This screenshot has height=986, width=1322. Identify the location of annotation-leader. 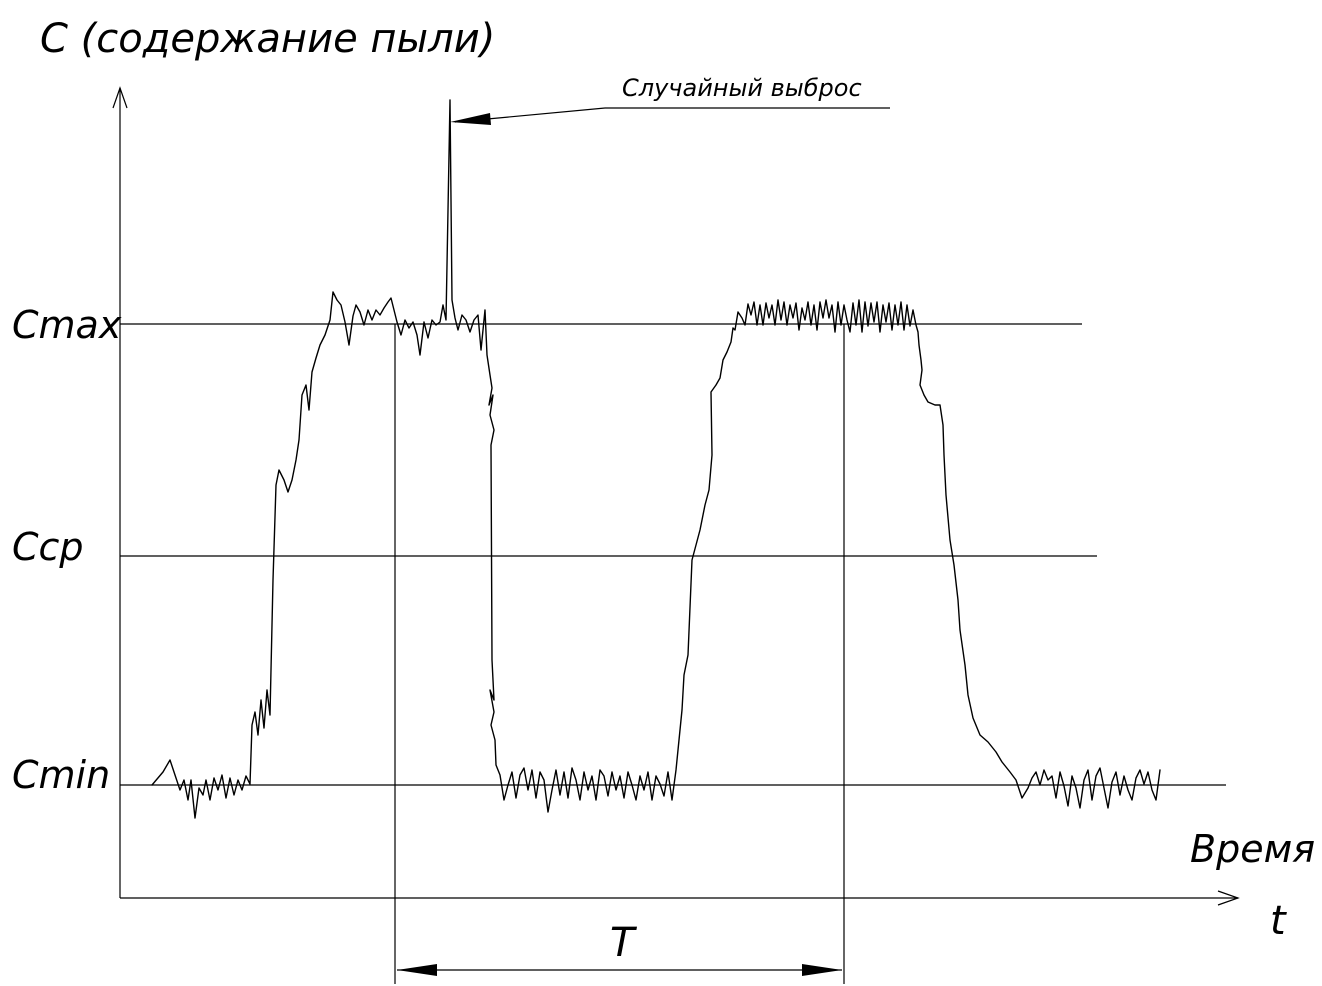
(670, 116).